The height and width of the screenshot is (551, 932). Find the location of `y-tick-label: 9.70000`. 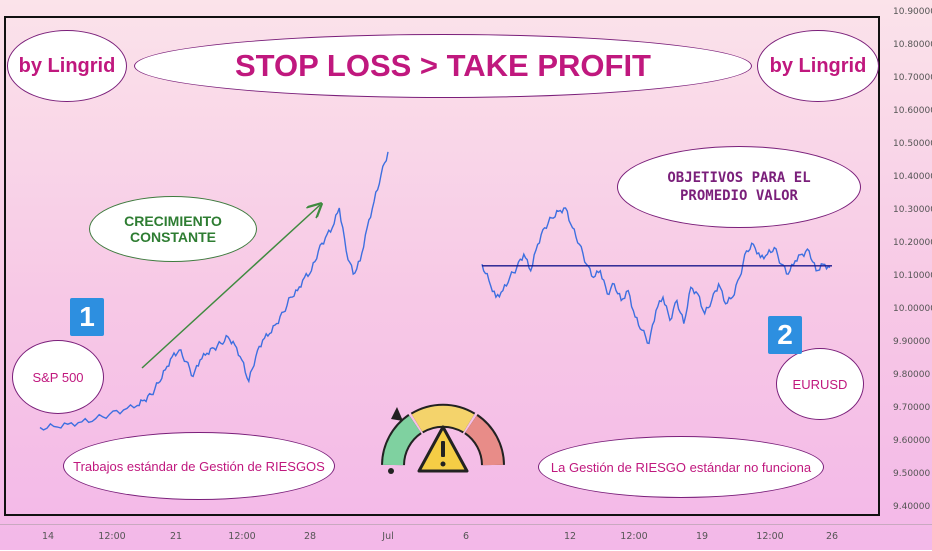

y-tick-label: 9.70000 is located at coordinates (912, 408).